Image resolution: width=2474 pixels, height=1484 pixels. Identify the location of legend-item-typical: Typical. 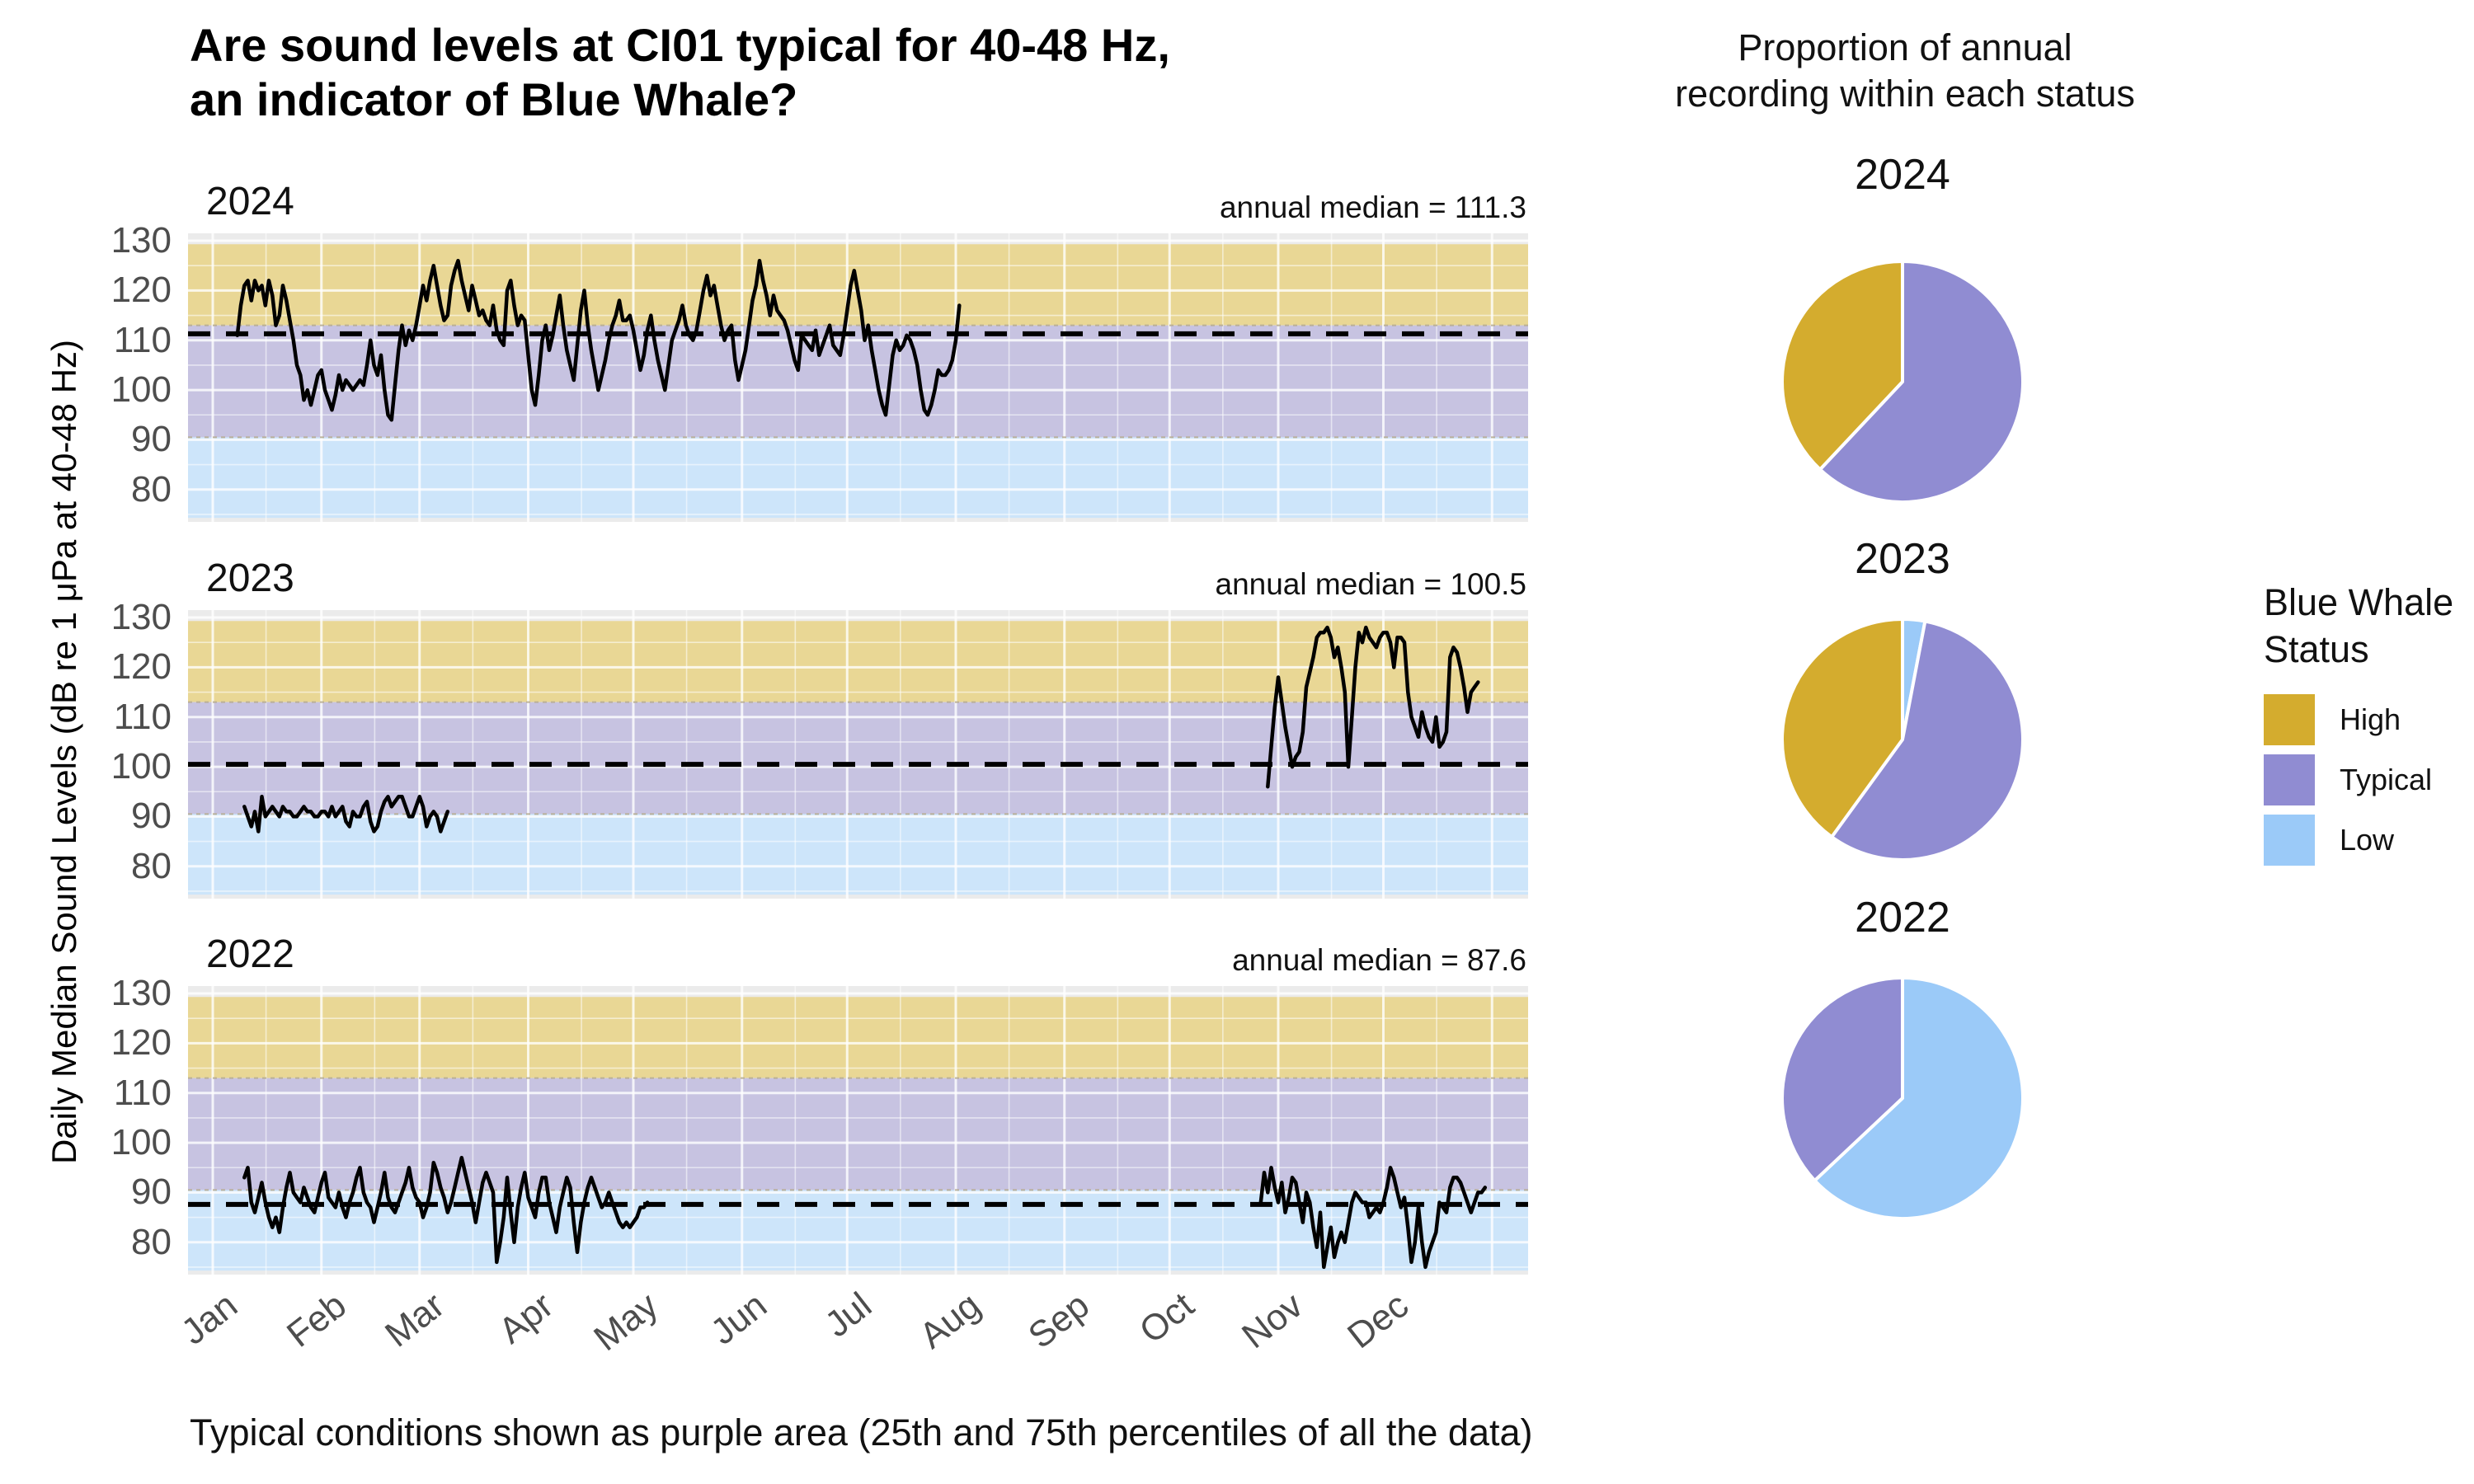
(2367, 779).